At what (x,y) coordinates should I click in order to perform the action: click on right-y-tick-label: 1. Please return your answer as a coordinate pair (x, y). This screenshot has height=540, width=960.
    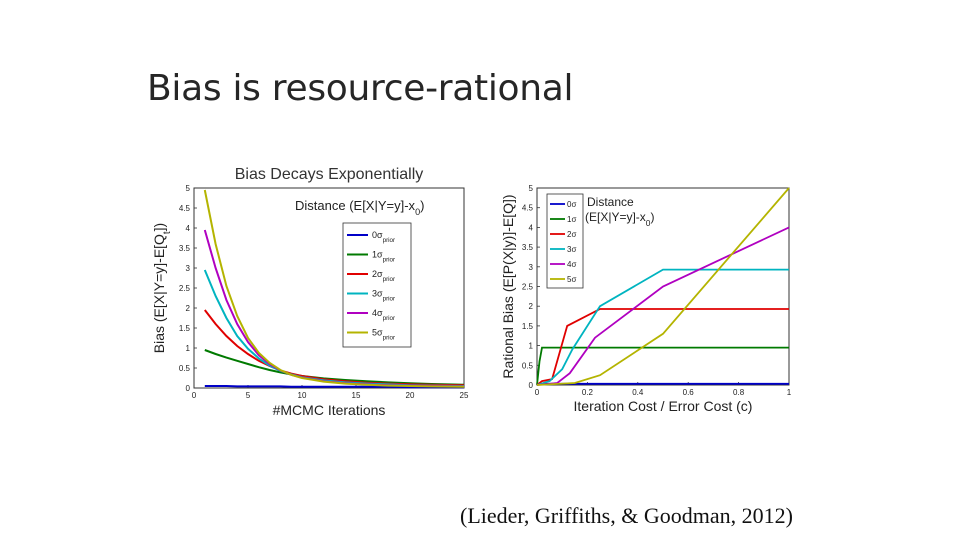
    Looking at the image, I should click on (531, 346).